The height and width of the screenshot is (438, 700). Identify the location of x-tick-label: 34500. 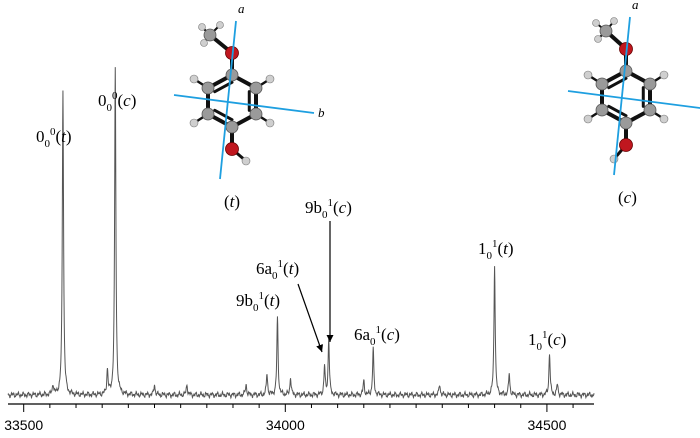
(546, 425).